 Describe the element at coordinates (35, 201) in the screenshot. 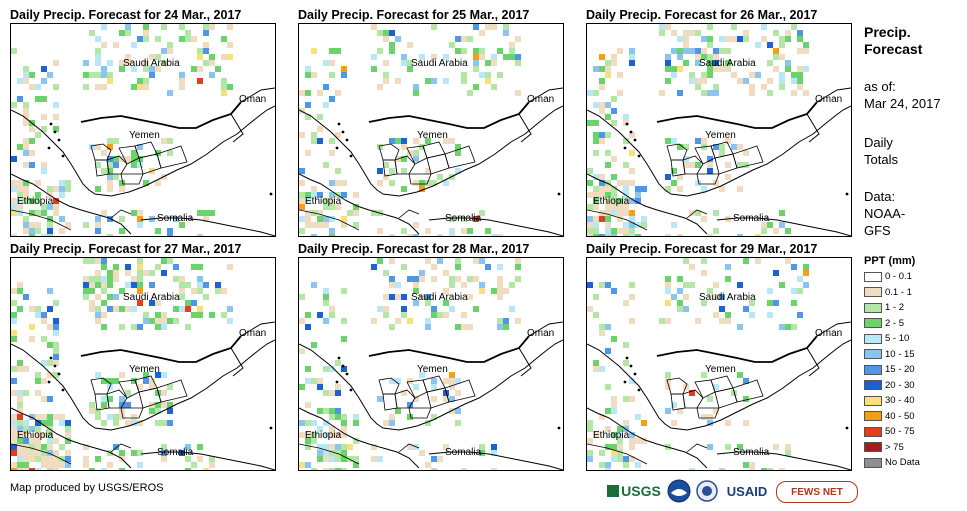

I see `label-ethiopia: Ethiopia` at that location.